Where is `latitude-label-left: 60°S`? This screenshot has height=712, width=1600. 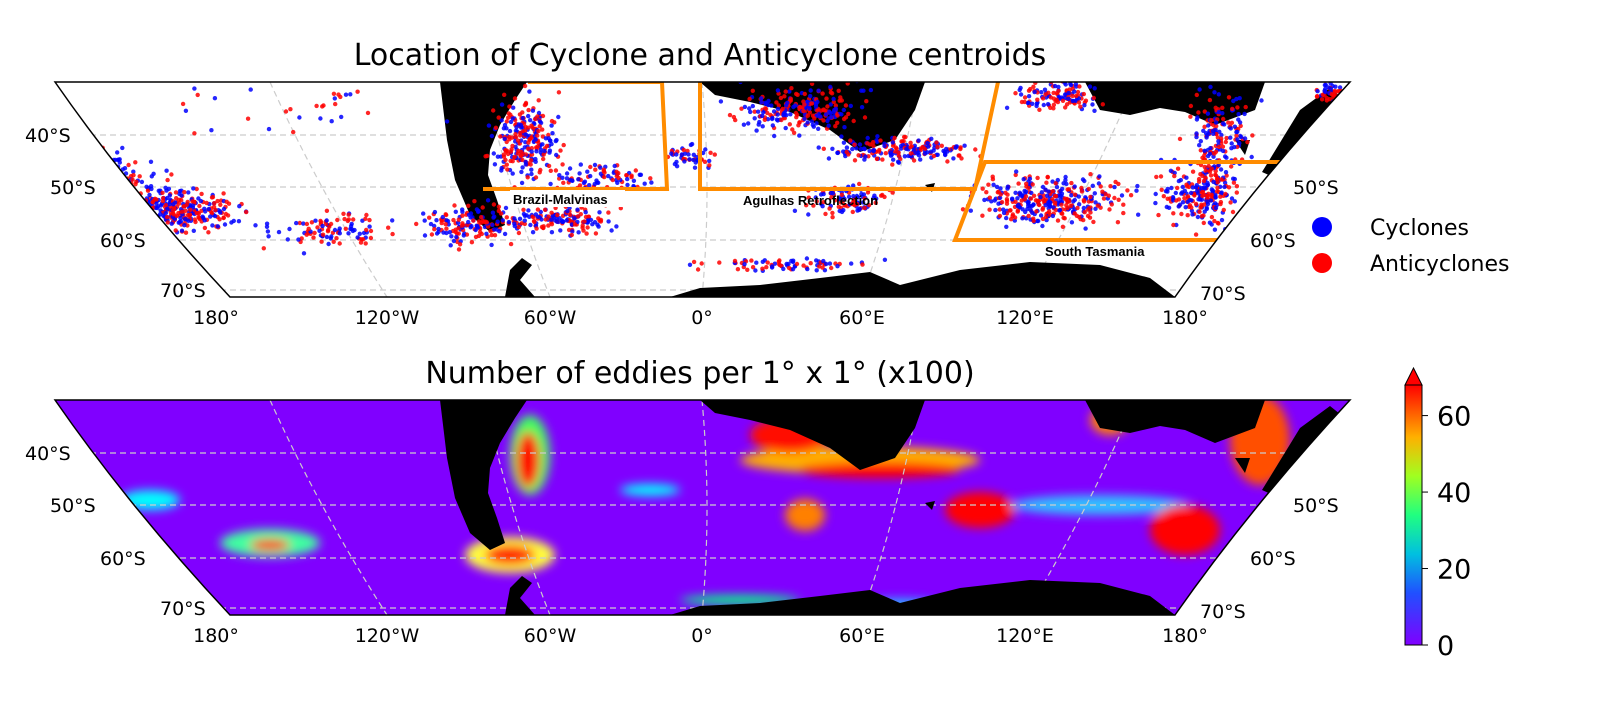
latitude-label-left: 60°S is located at coordinates (123, 241).